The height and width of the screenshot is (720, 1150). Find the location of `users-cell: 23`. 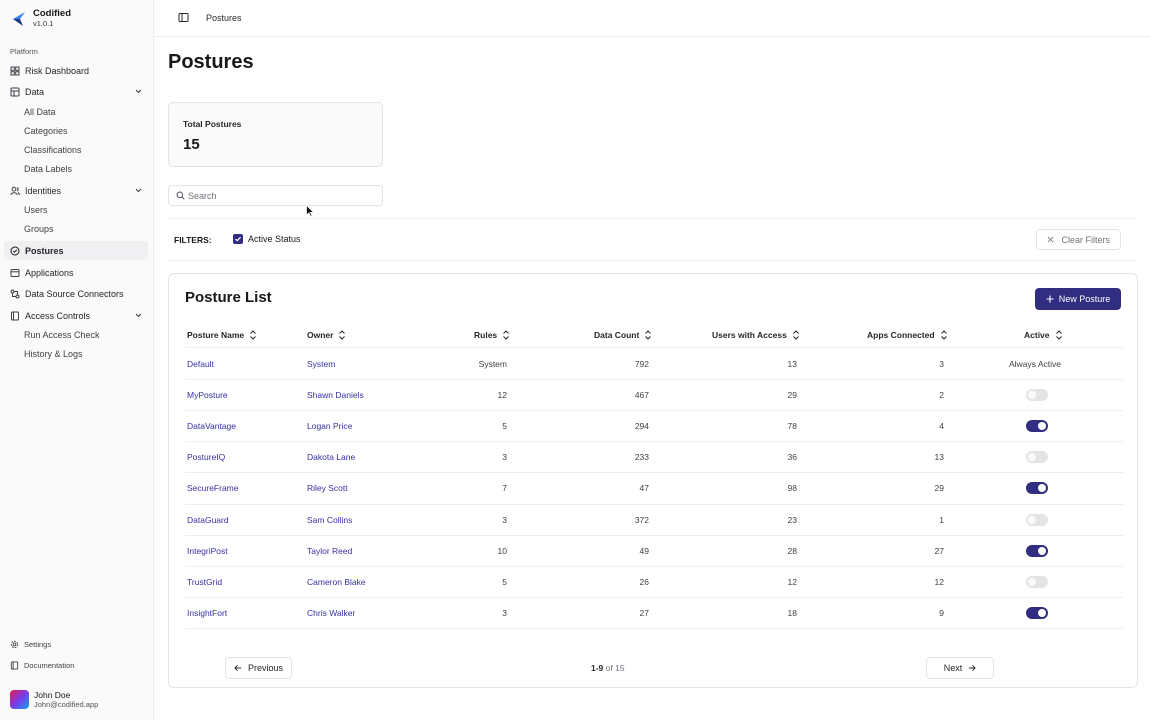

users-cell: 23 is located at coordinates (792, 519).